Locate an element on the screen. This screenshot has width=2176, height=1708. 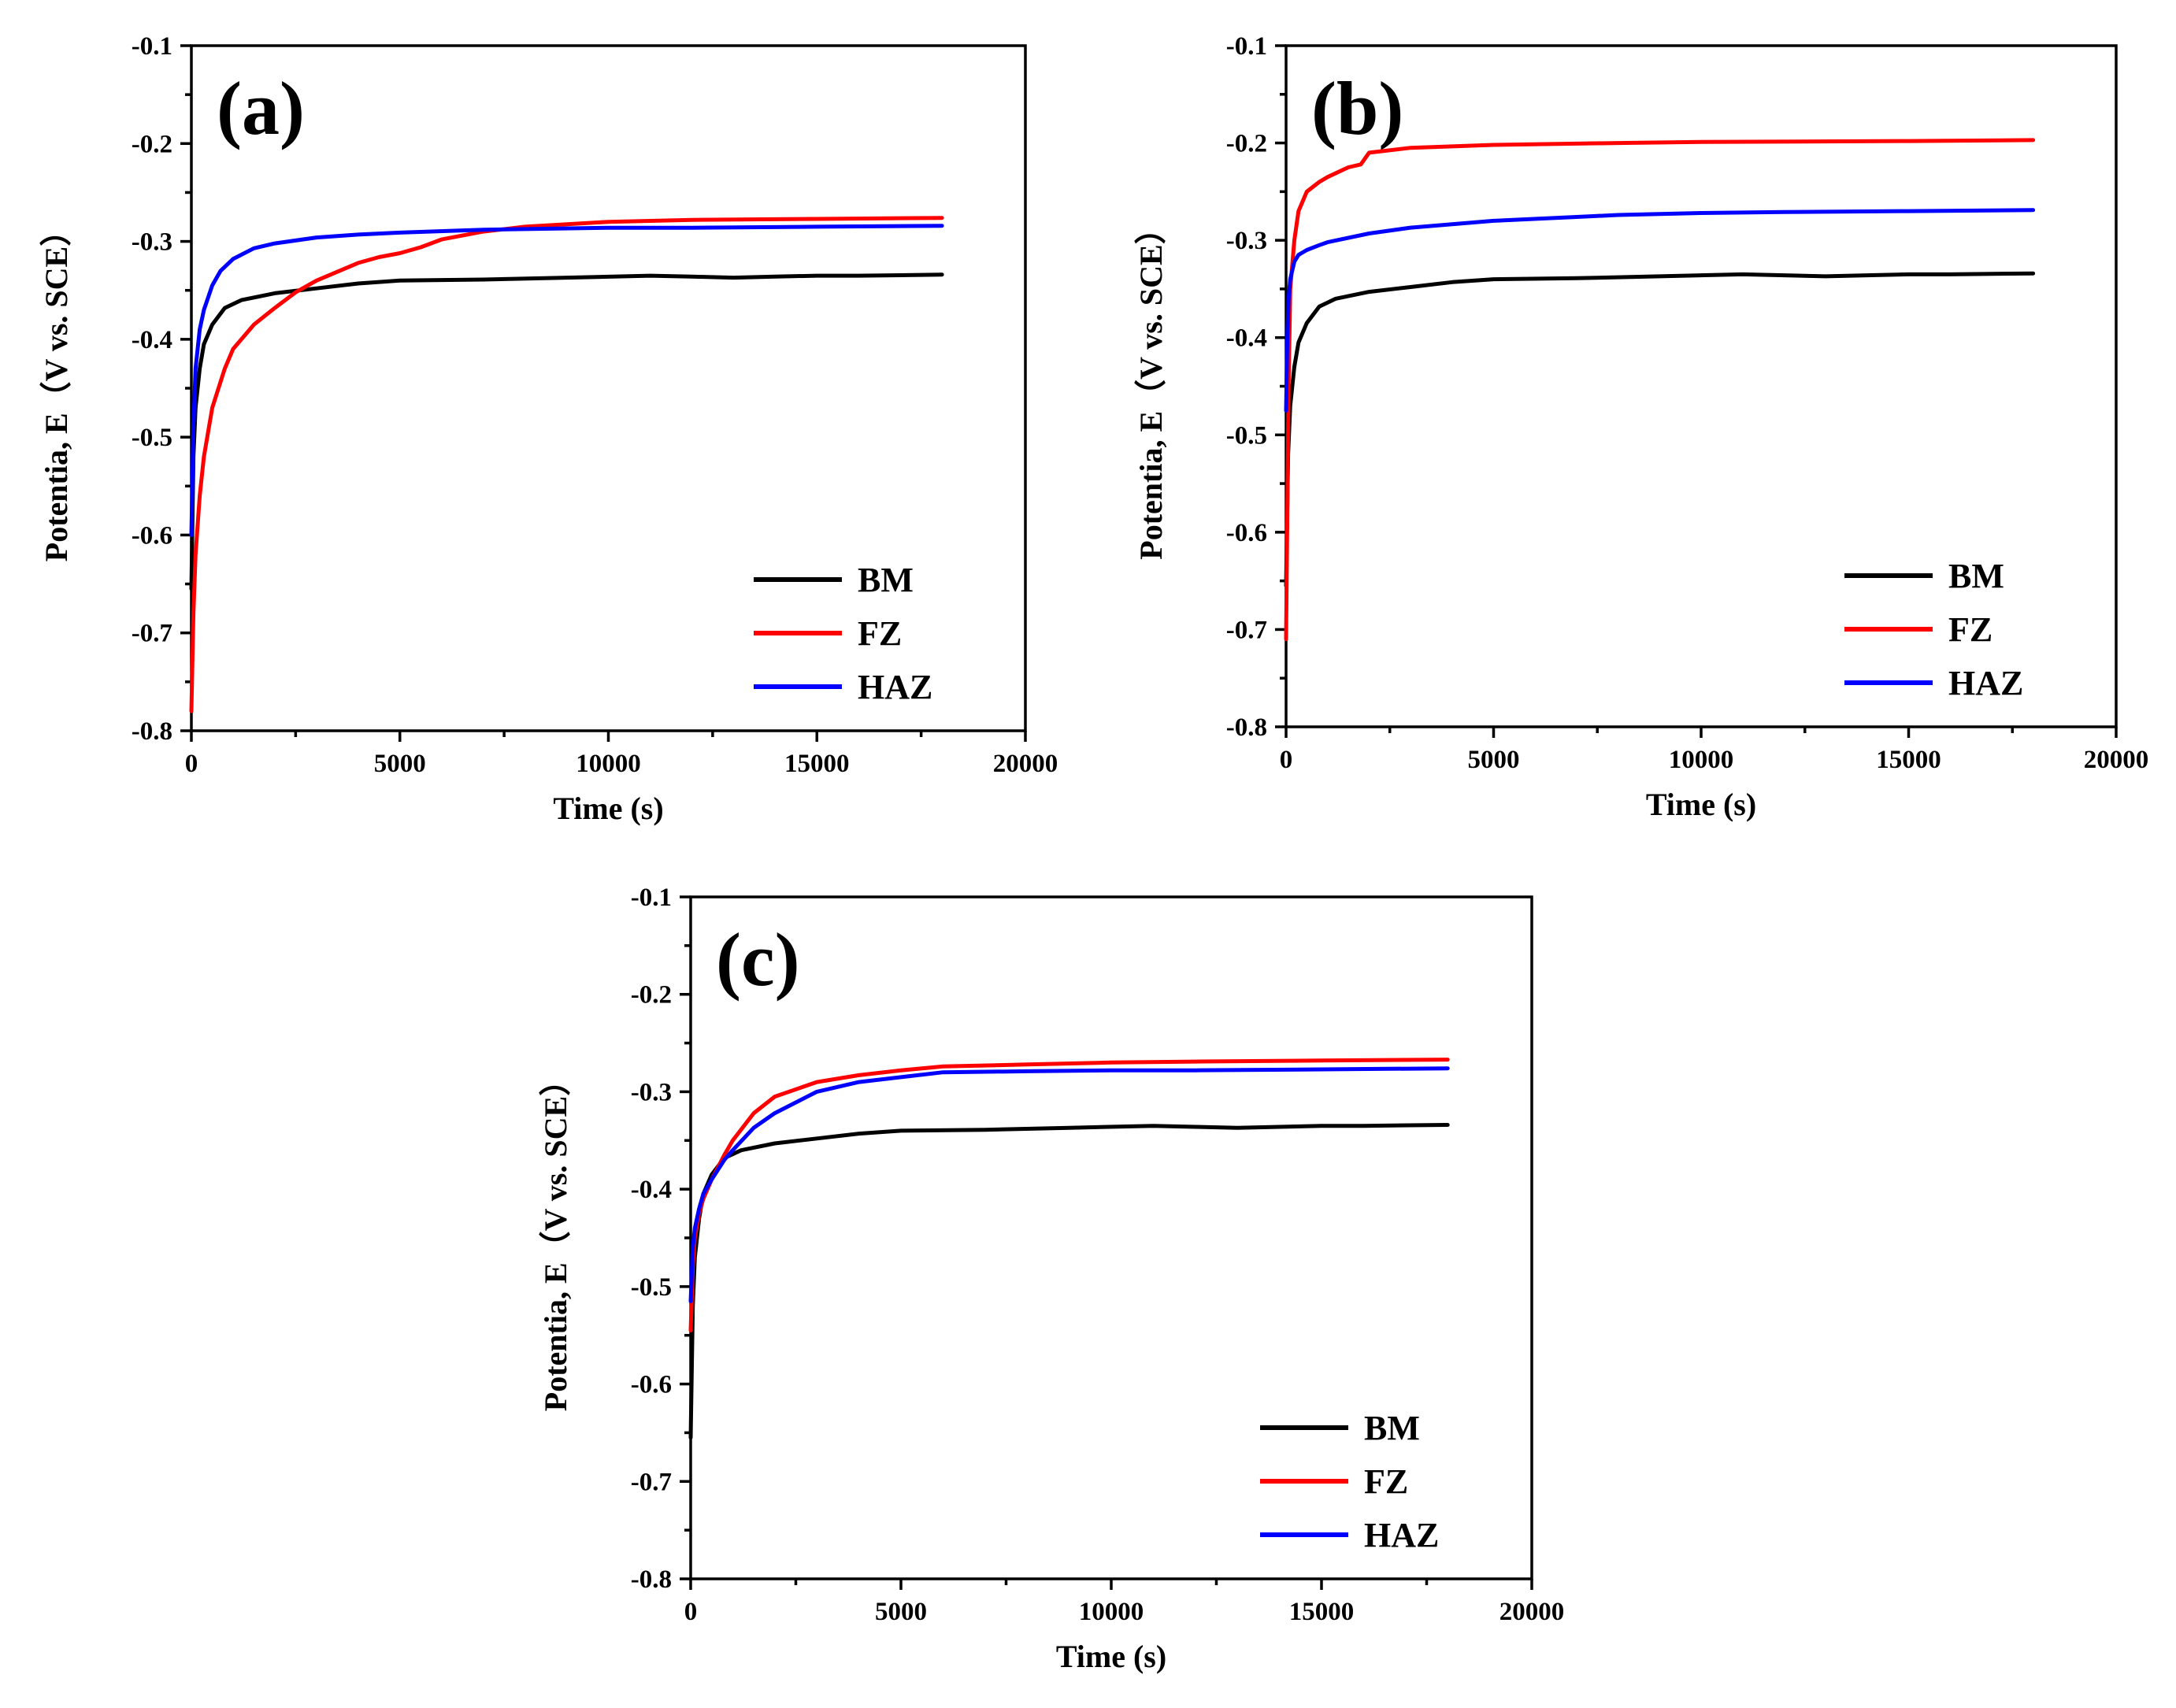
panel-label: (a) is located at coordinates (261, 108).